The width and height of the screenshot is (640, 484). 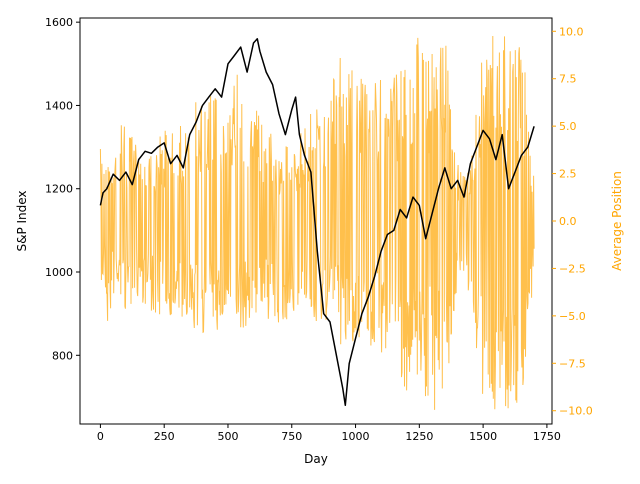 I want to click on left-y-tick-label: 1400, so click(x=59, y=105).